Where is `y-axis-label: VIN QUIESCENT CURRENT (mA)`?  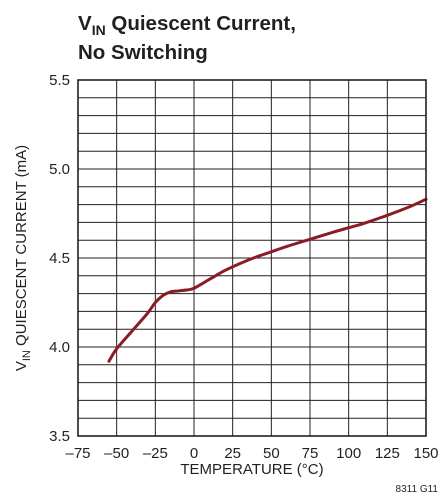
y-axis-label: VIN QUIESCENT CURRENT (mA) is located at coordinates (23, 258).